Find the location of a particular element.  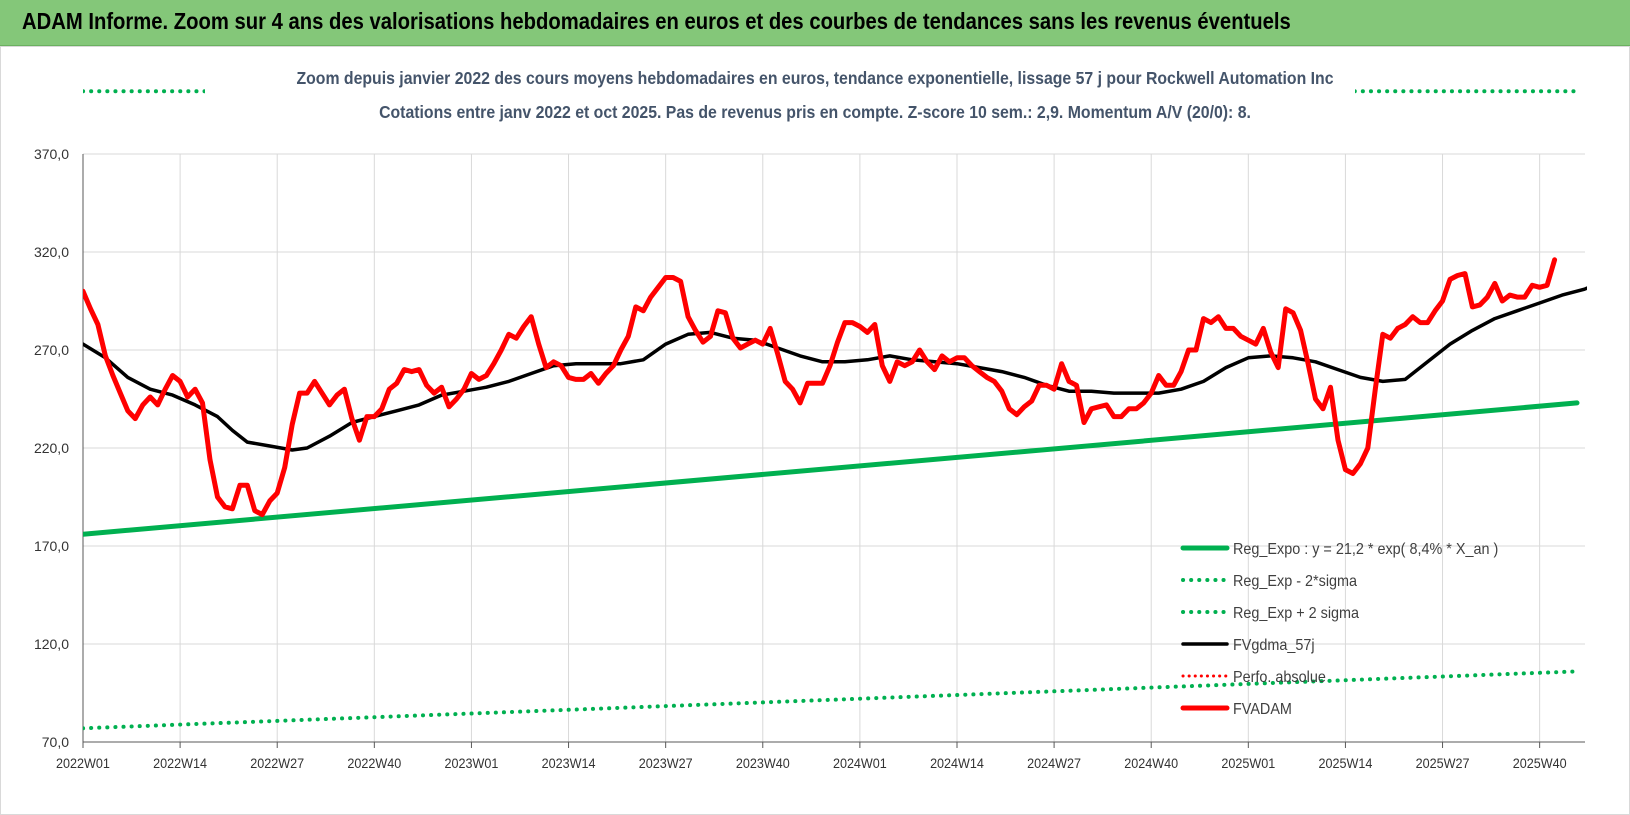

y-tick-label: 270,0 is located at coordinates (51, 350).